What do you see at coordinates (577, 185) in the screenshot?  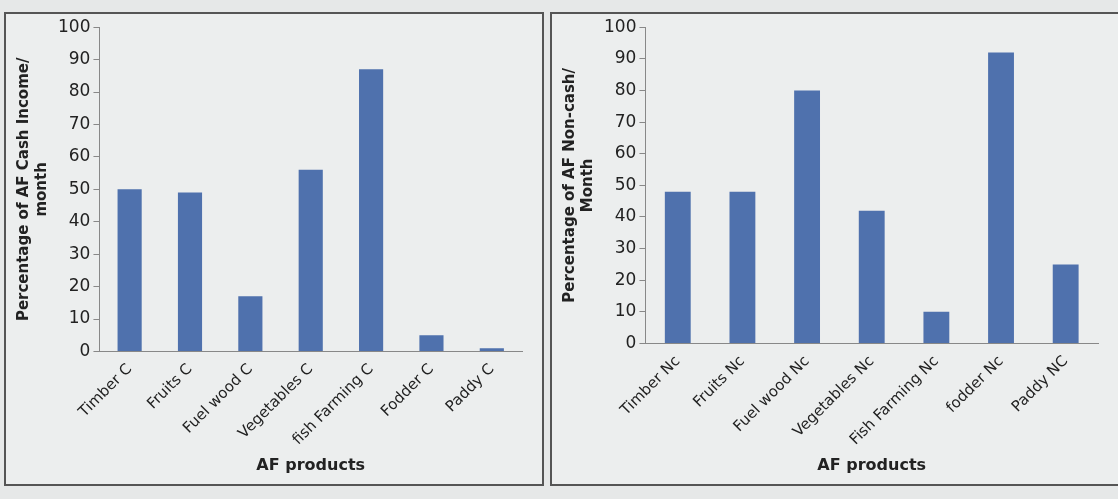 I see `y-axis-title: Percentage of AF Non-cash/ Month` at bounding box center [577, 185].